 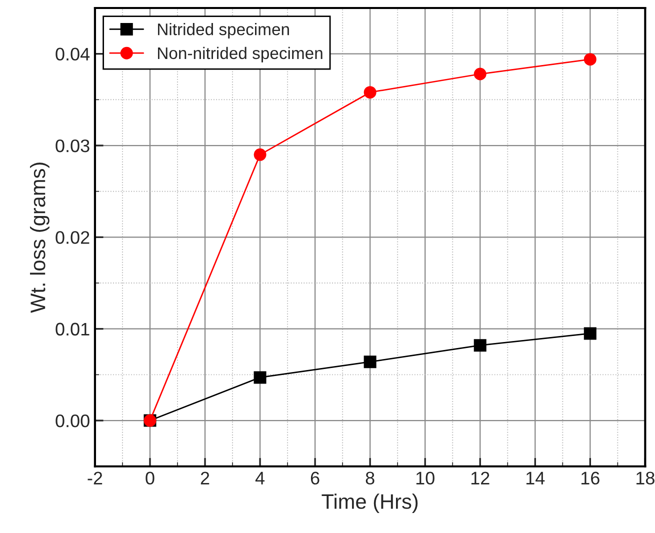 What do you see at coordinates (73, 421) in the screenshot?
I see `y-tick-label: 0.00` at bounding box center [73, 421].